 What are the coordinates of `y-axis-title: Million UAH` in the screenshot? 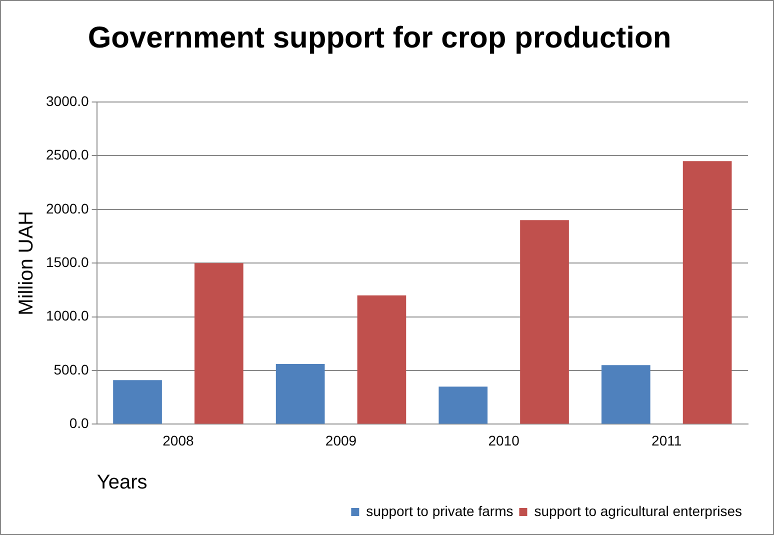 It's located at (27, 263).